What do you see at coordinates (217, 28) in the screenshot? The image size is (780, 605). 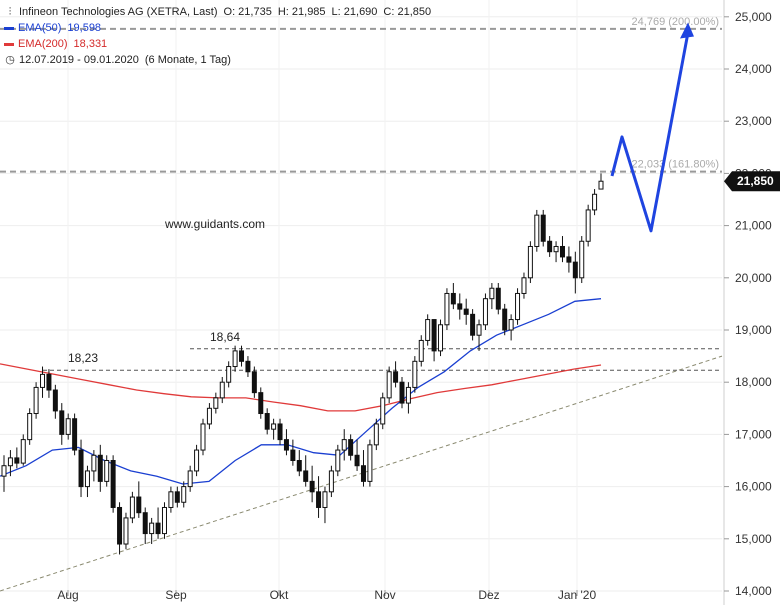 I see `legend-ema50-row: EMA(50) 19,598` at bounding box center [217, 28].